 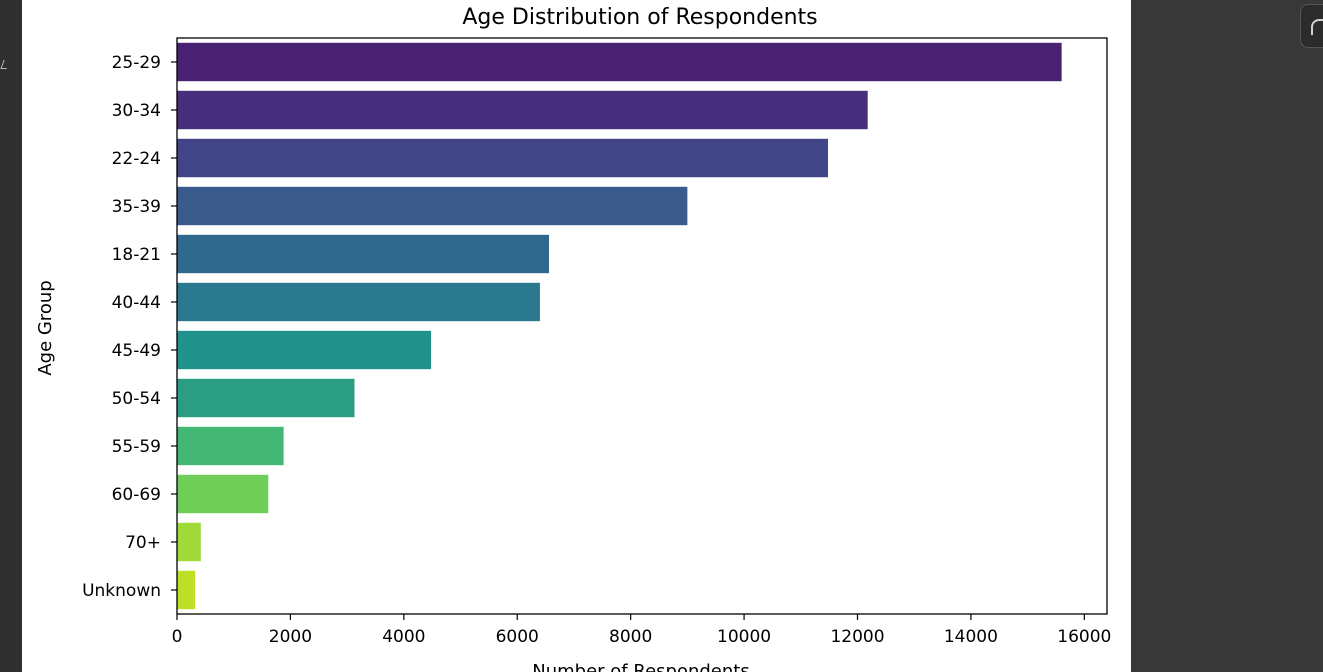 What do you see at coordinates (11, 336) in the screenshot?
I see `left-gutter` at bounding box center [11, 336].